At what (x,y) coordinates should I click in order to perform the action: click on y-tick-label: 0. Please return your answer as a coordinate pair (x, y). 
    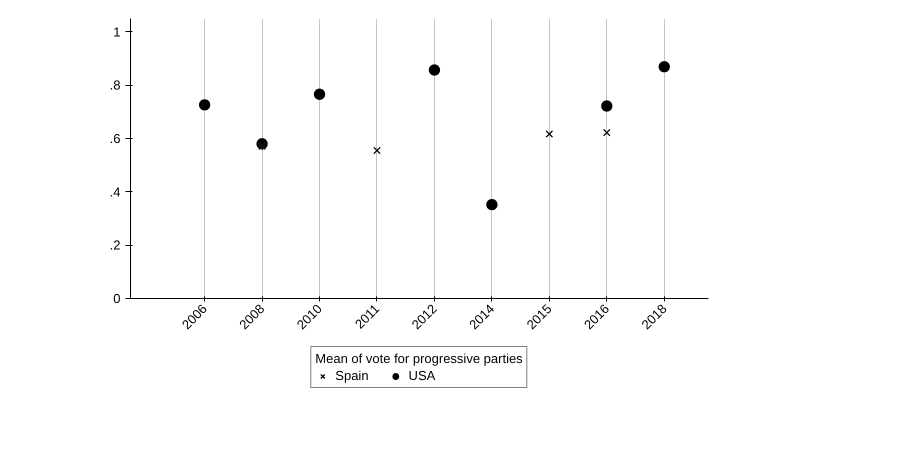
    Looking at the image, I should click on (117, 298).